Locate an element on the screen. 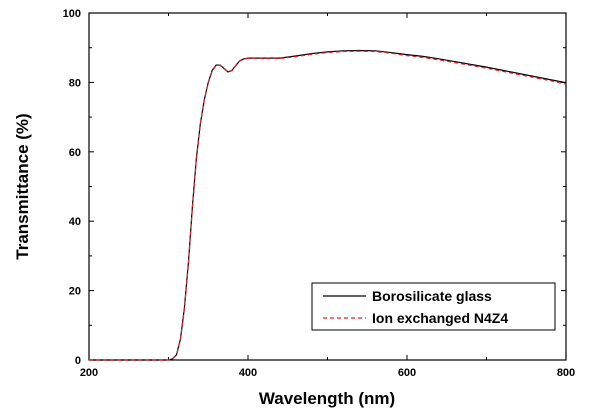 The image size is (589, 416). y-tick-label: 60 is located at coordinates (75, 153).